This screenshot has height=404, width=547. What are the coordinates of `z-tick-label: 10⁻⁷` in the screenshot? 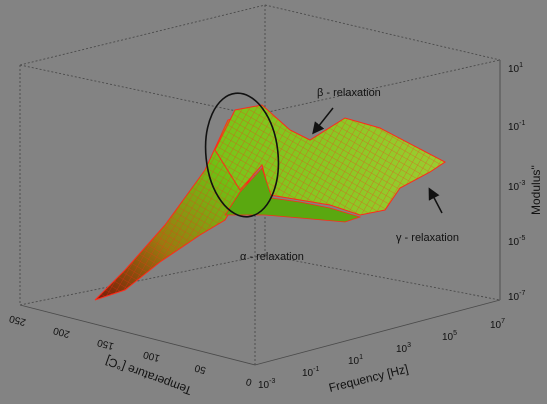 It's located at (516, 296).